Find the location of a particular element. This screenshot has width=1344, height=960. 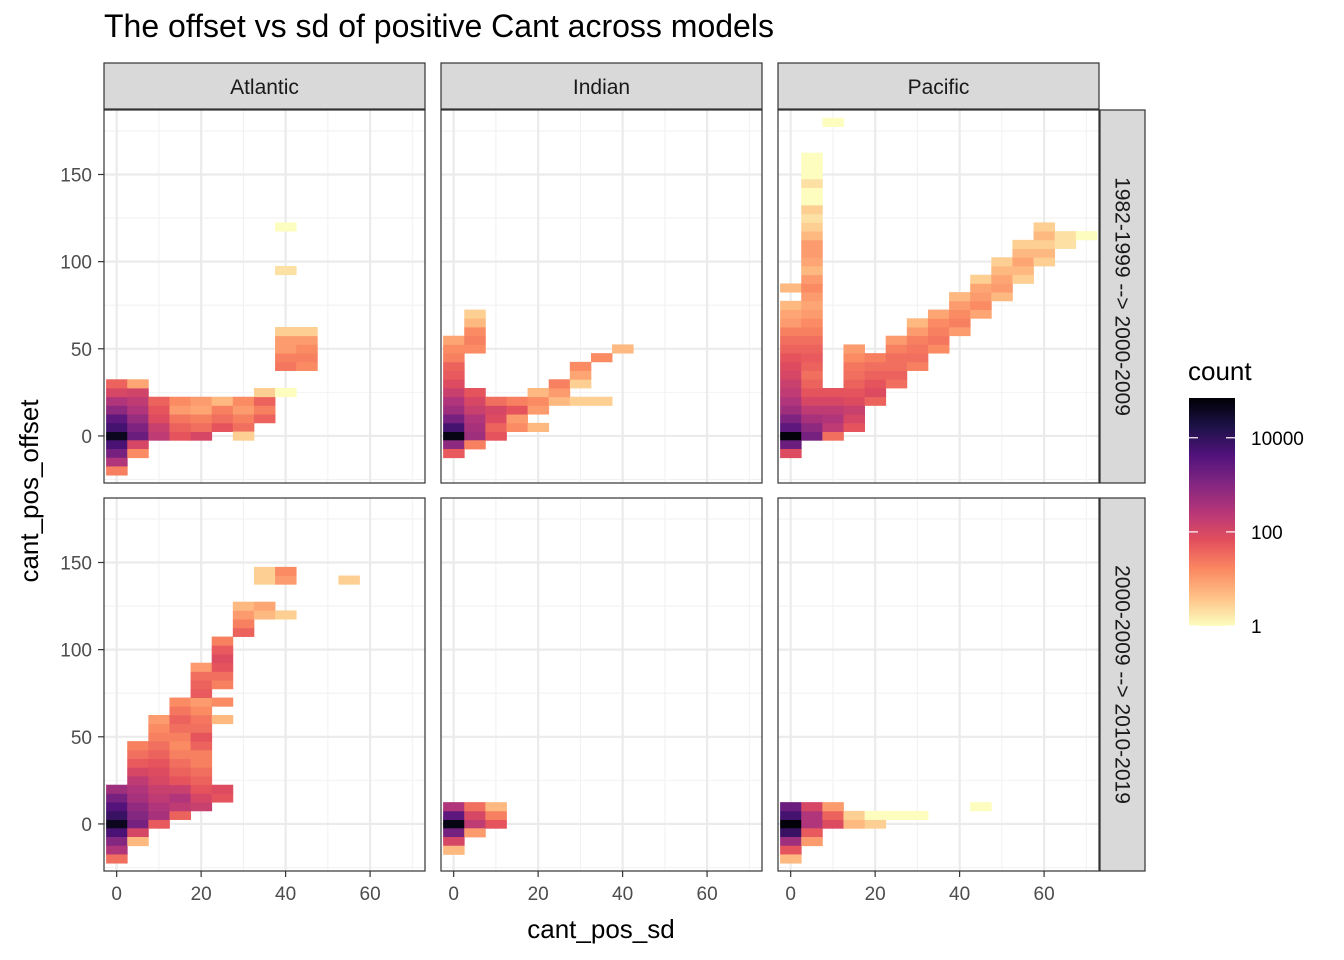

facet-label-indian: Indian is located at coordinates (601, 87).